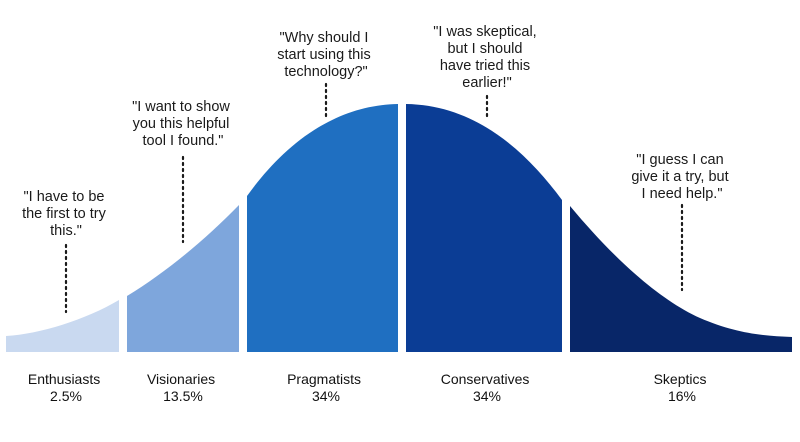 This screenshot has width=800, height=442. Describe the element at coordinates (62, 326) in the screenshot. I see `segment-enthusiasts` at that location.